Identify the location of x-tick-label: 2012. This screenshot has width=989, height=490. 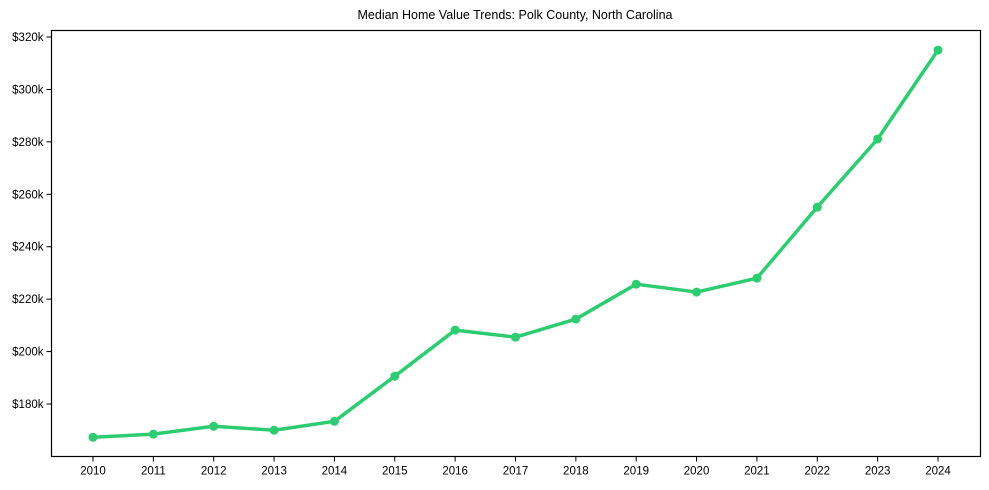
(214, 472).